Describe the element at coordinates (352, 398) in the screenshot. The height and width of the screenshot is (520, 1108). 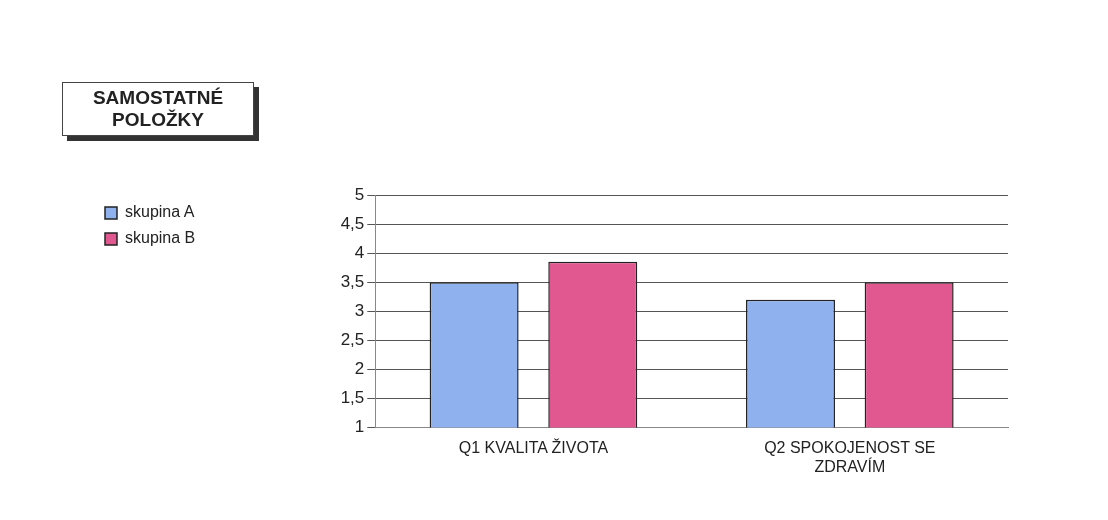
I see `y-tick-label: 1,5` at that location.